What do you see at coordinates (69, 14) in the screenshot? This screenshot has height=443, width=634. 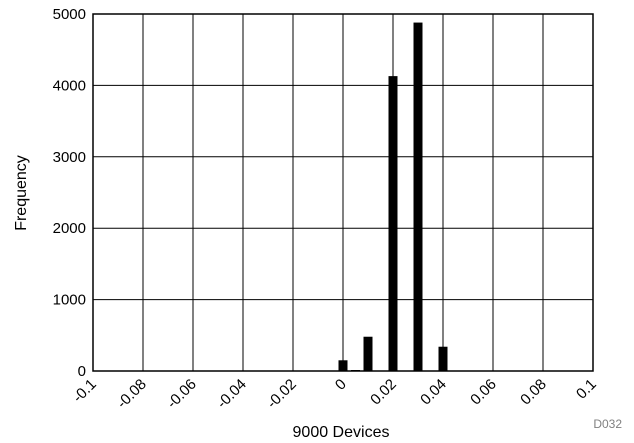 I see `y-tick-label: 5000` at bounding box center [69, 14].